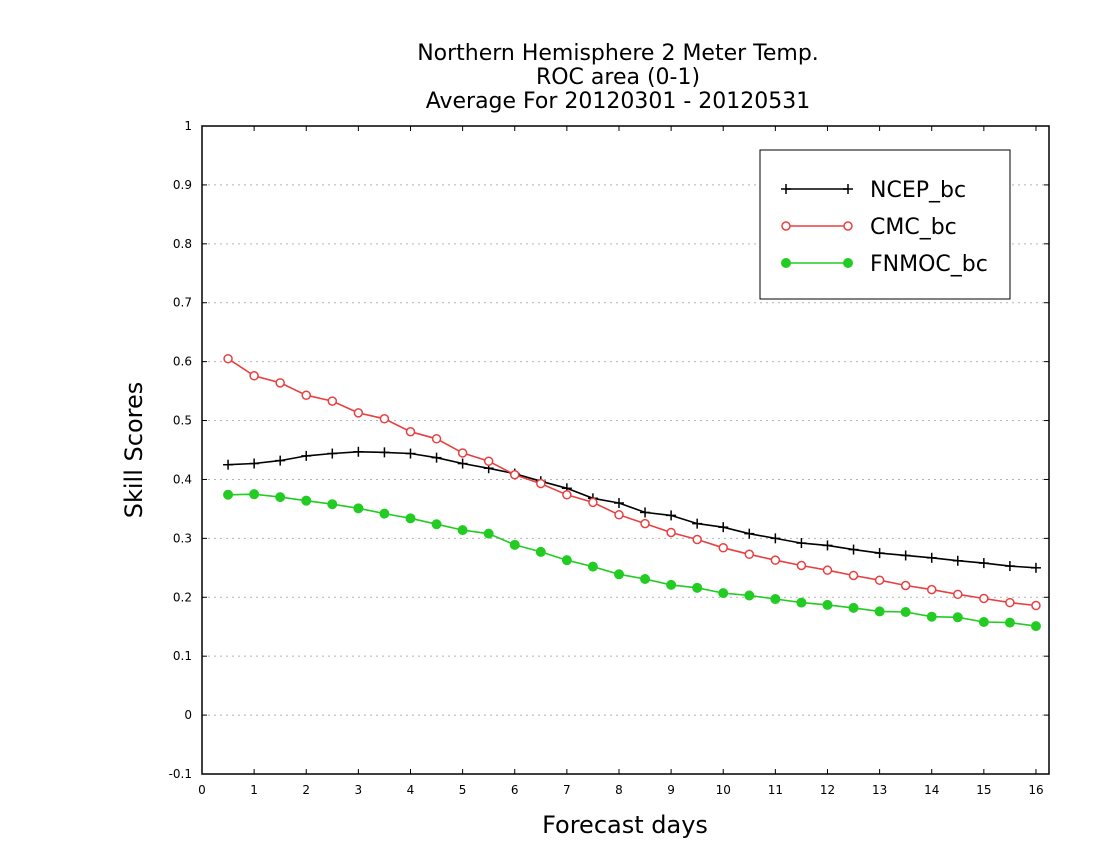 The width and height of the screenshot is (1100, 850). What do you see at coordinates (786, 226) in the screenshot?
I see `legend-marker-cmc` at bounding box center [786, 226].